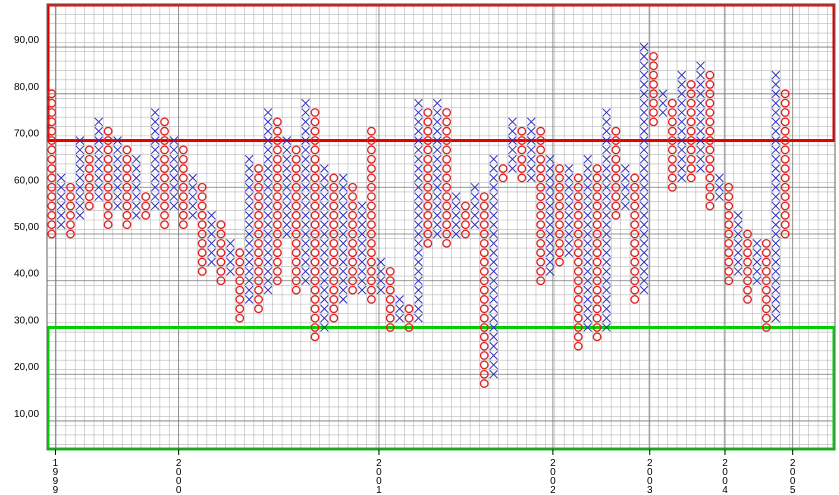 The width and height of the screenshot is (839, 495). I want to click on y-tick-label: 50,00, so click(26, 227).